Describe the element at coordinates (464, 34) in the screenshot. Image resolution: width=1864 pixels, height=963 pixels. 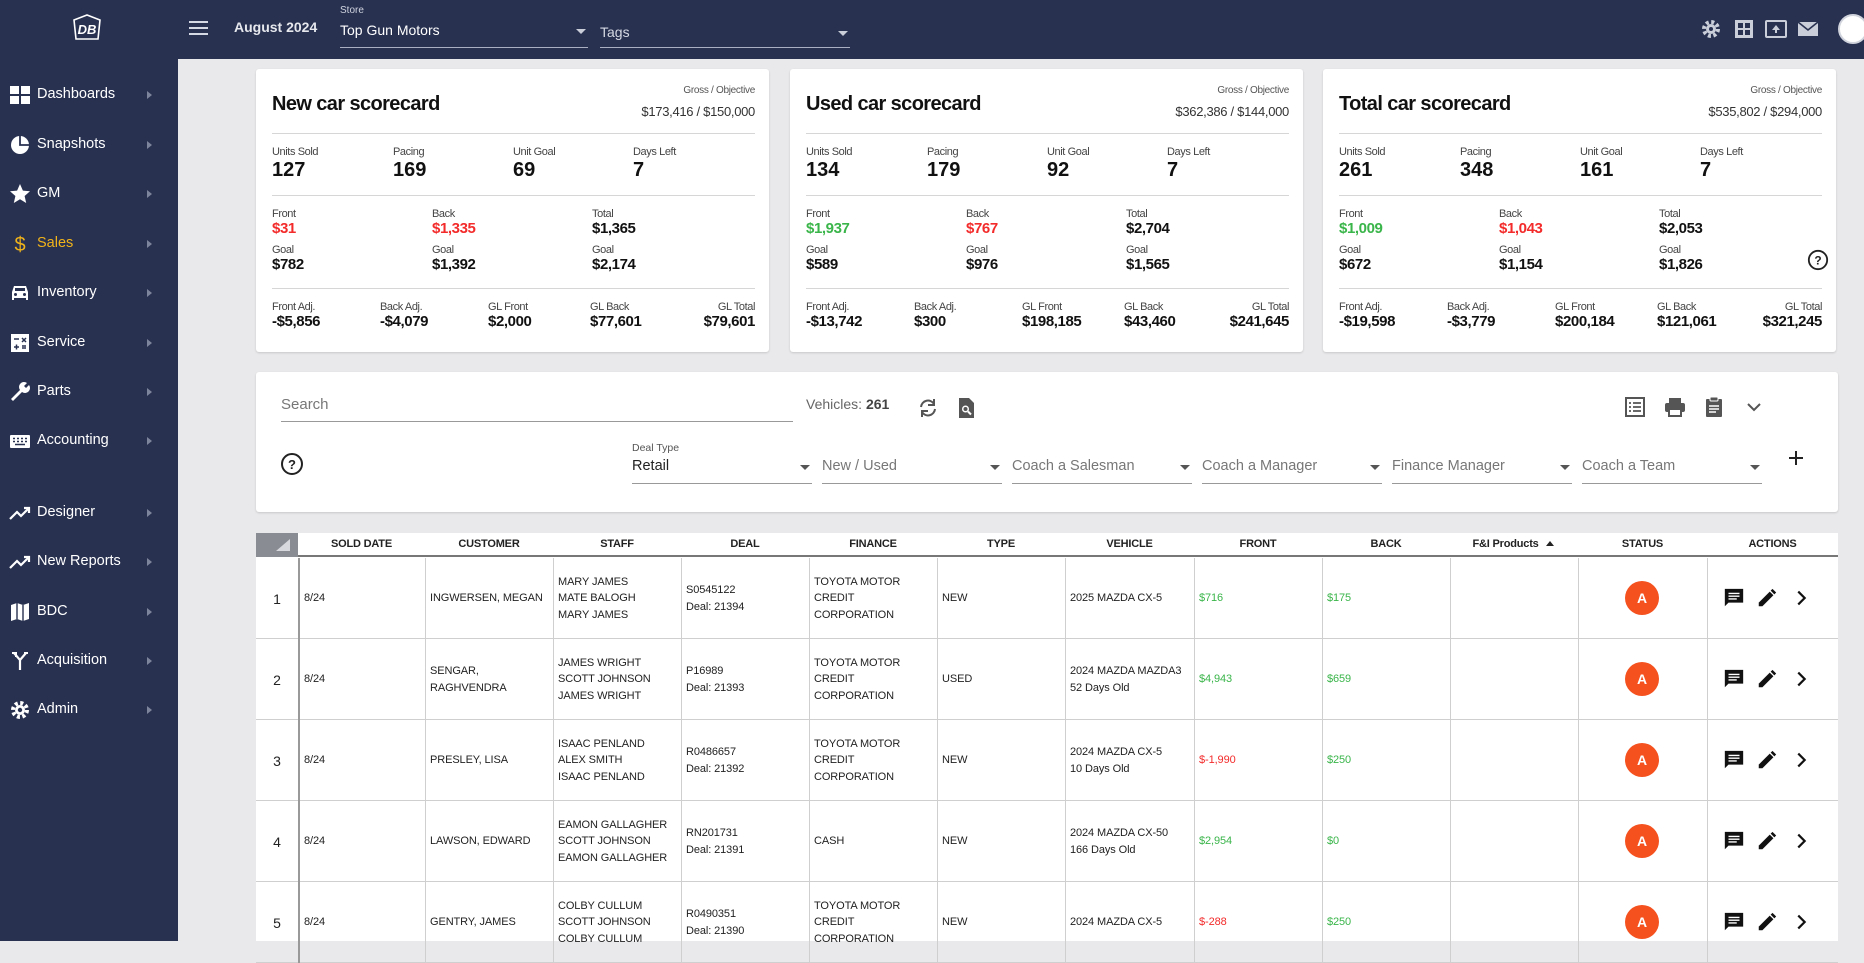
I see `store-select: Top Gun Motors` at that location.